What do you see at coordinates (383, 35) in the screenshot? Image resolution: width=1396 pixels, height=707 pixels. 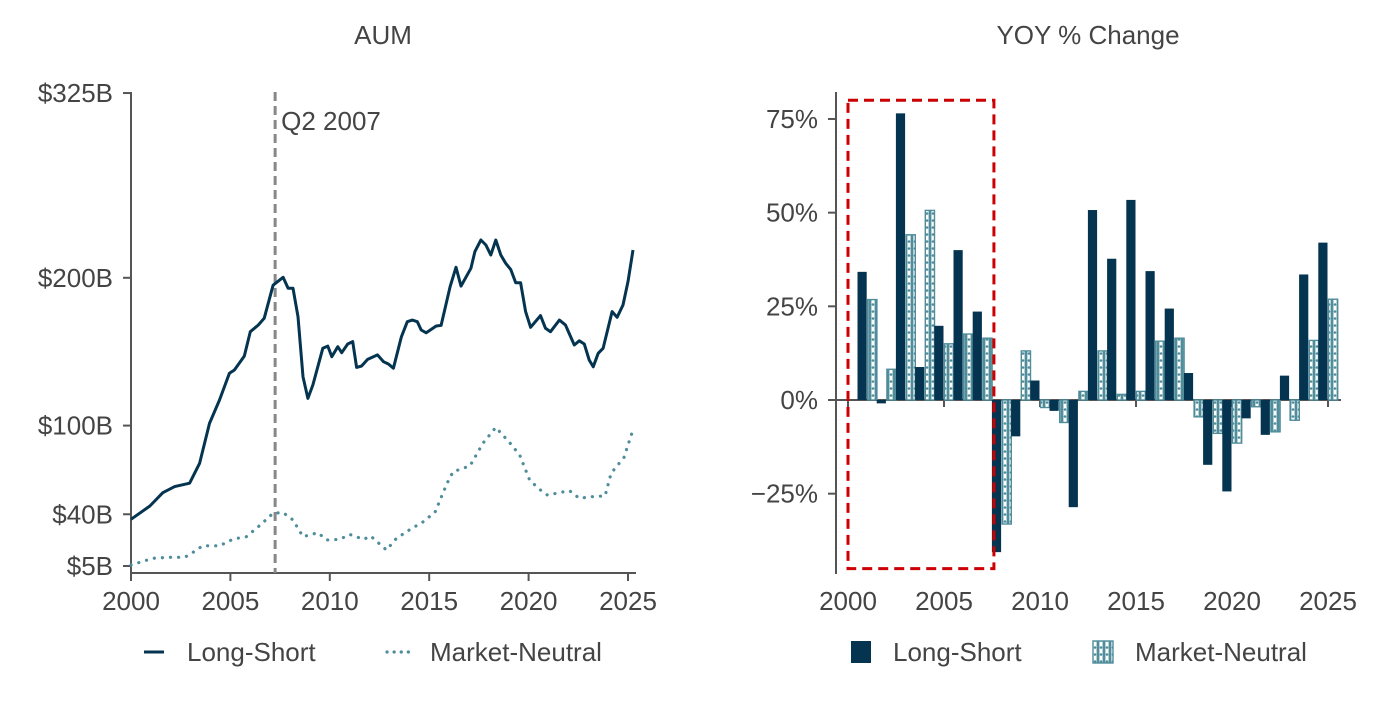 I see `aum-chart-title: AUM` at bounding box center [383, 35].